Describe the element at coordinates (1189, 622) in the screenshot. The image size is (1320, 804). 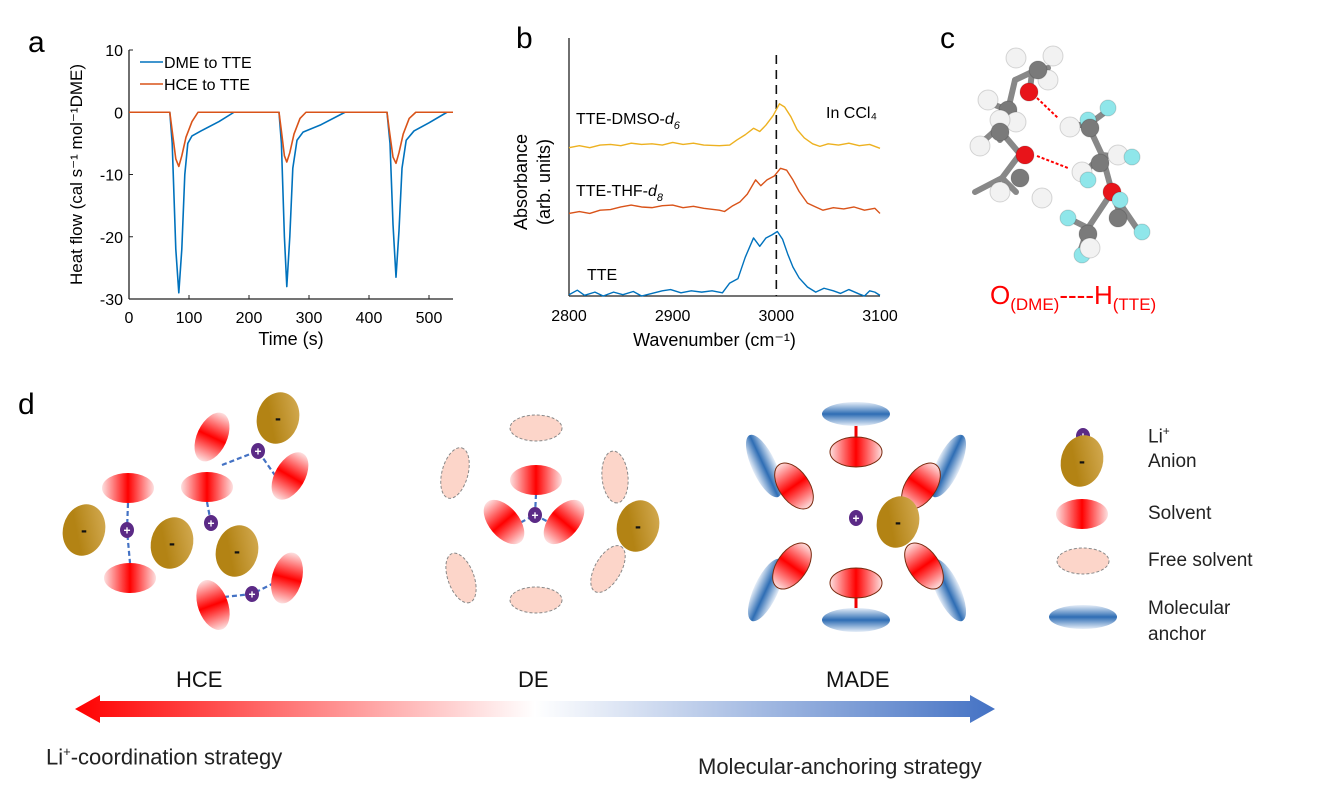
I see `legend-anchor-label: Molecular anchor` at that location.